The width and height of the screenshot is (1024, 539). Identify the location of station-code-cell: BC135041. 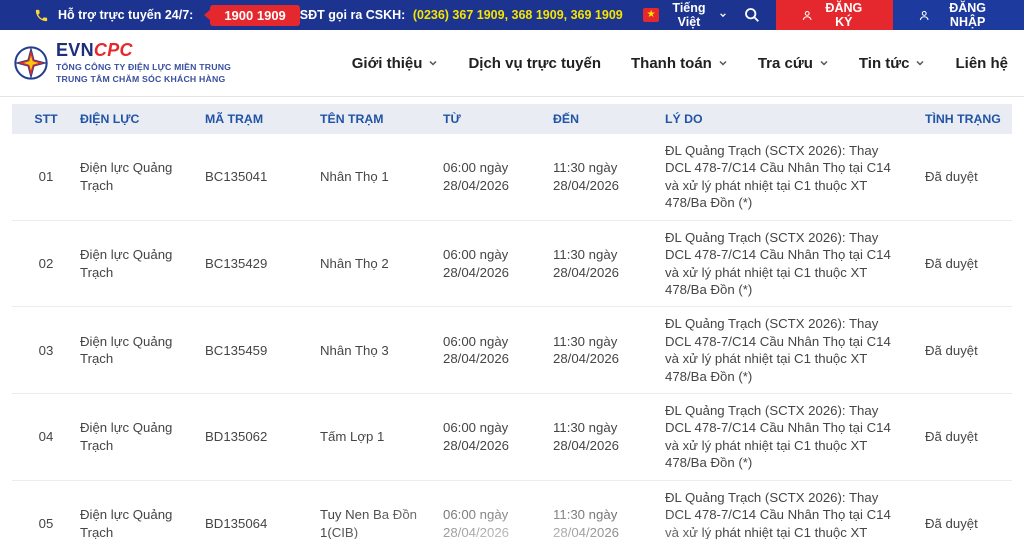
(262, 177).